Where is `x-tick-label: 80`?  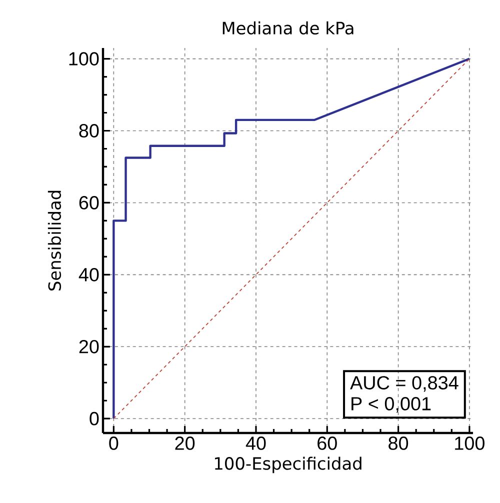 x-tick-label: 80 is located at coordinates (398, 443).